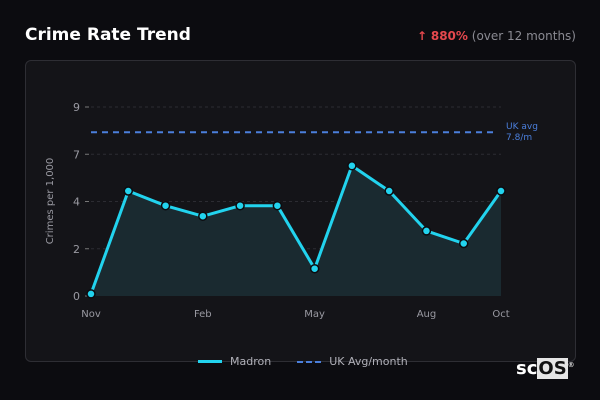 This screenshot has width=600, height=400. I want to click on y-tick-label: 7, so click(76, 154).